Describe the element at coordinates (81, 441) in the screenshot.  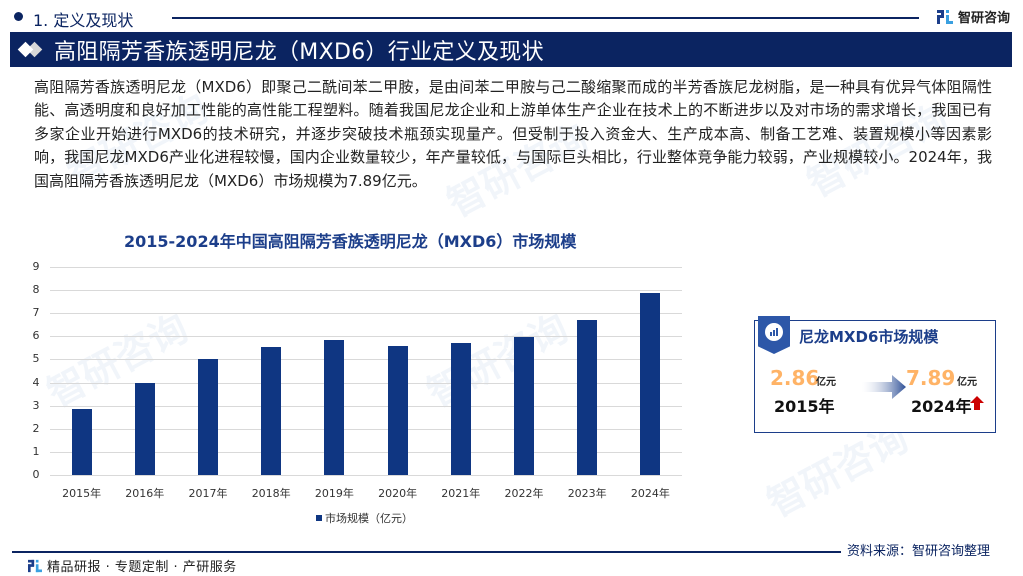
I see `bar-2015年` at that location.